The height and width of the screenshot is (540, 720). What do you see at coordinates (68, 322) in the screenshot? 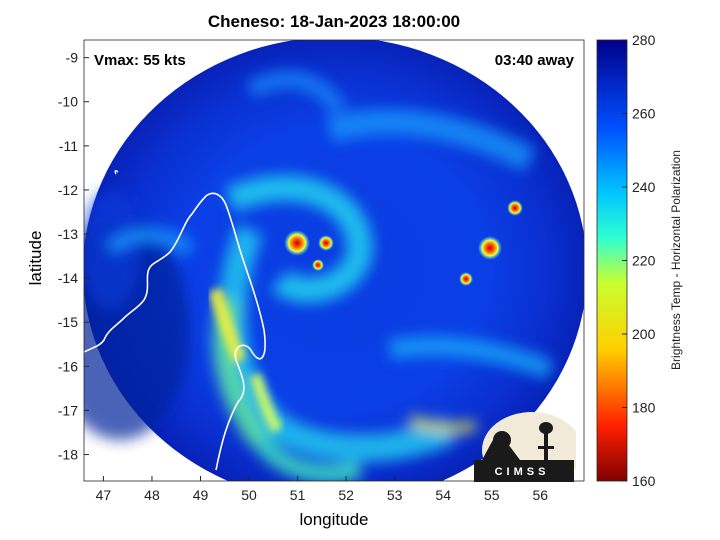
I see `y-tick-label: -15` at bounding box center [68, 322].